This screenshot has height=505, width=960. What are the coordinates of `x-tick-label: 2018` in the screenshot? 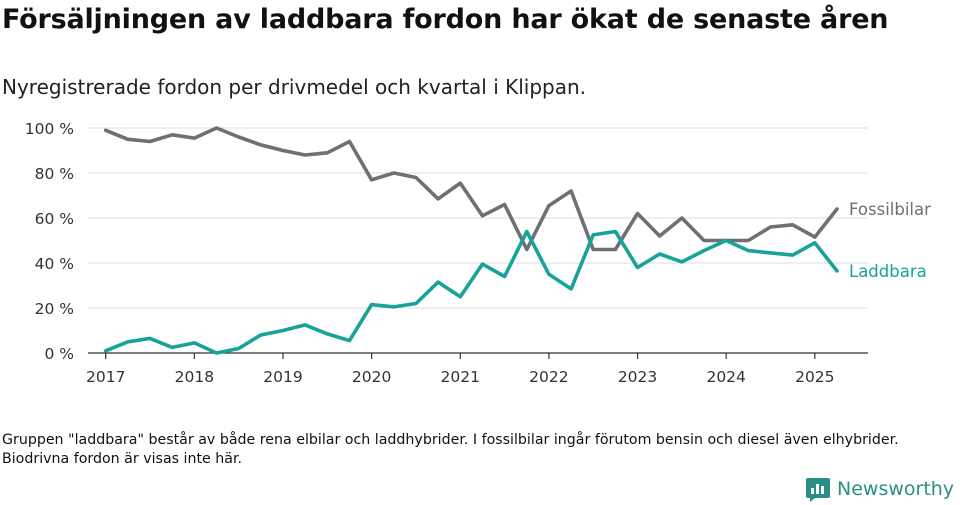 It's located at (194, 377).